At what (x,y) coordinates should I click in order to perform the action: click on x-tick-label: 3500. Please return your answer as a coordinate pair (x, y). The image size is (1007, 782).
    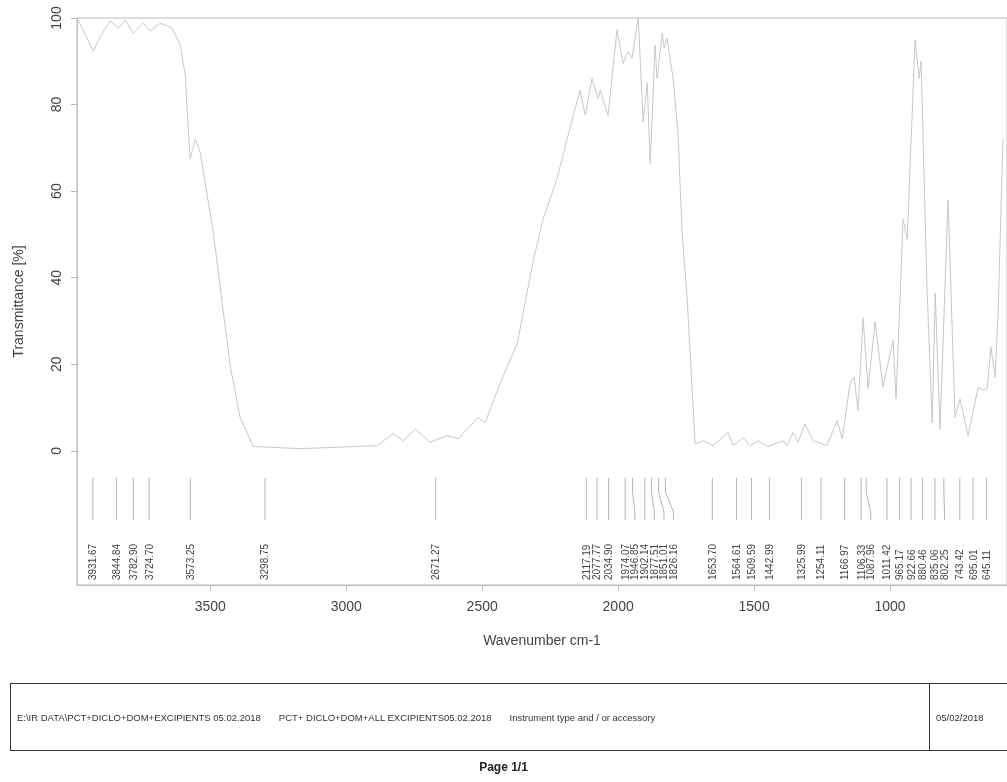
    Looking at the image, I should click on (210, 606).